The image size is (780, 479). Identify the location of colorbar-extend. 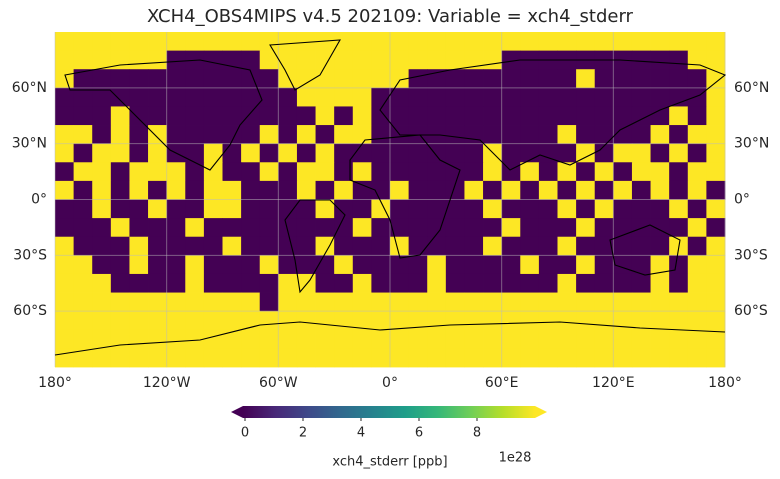
(237, 412).